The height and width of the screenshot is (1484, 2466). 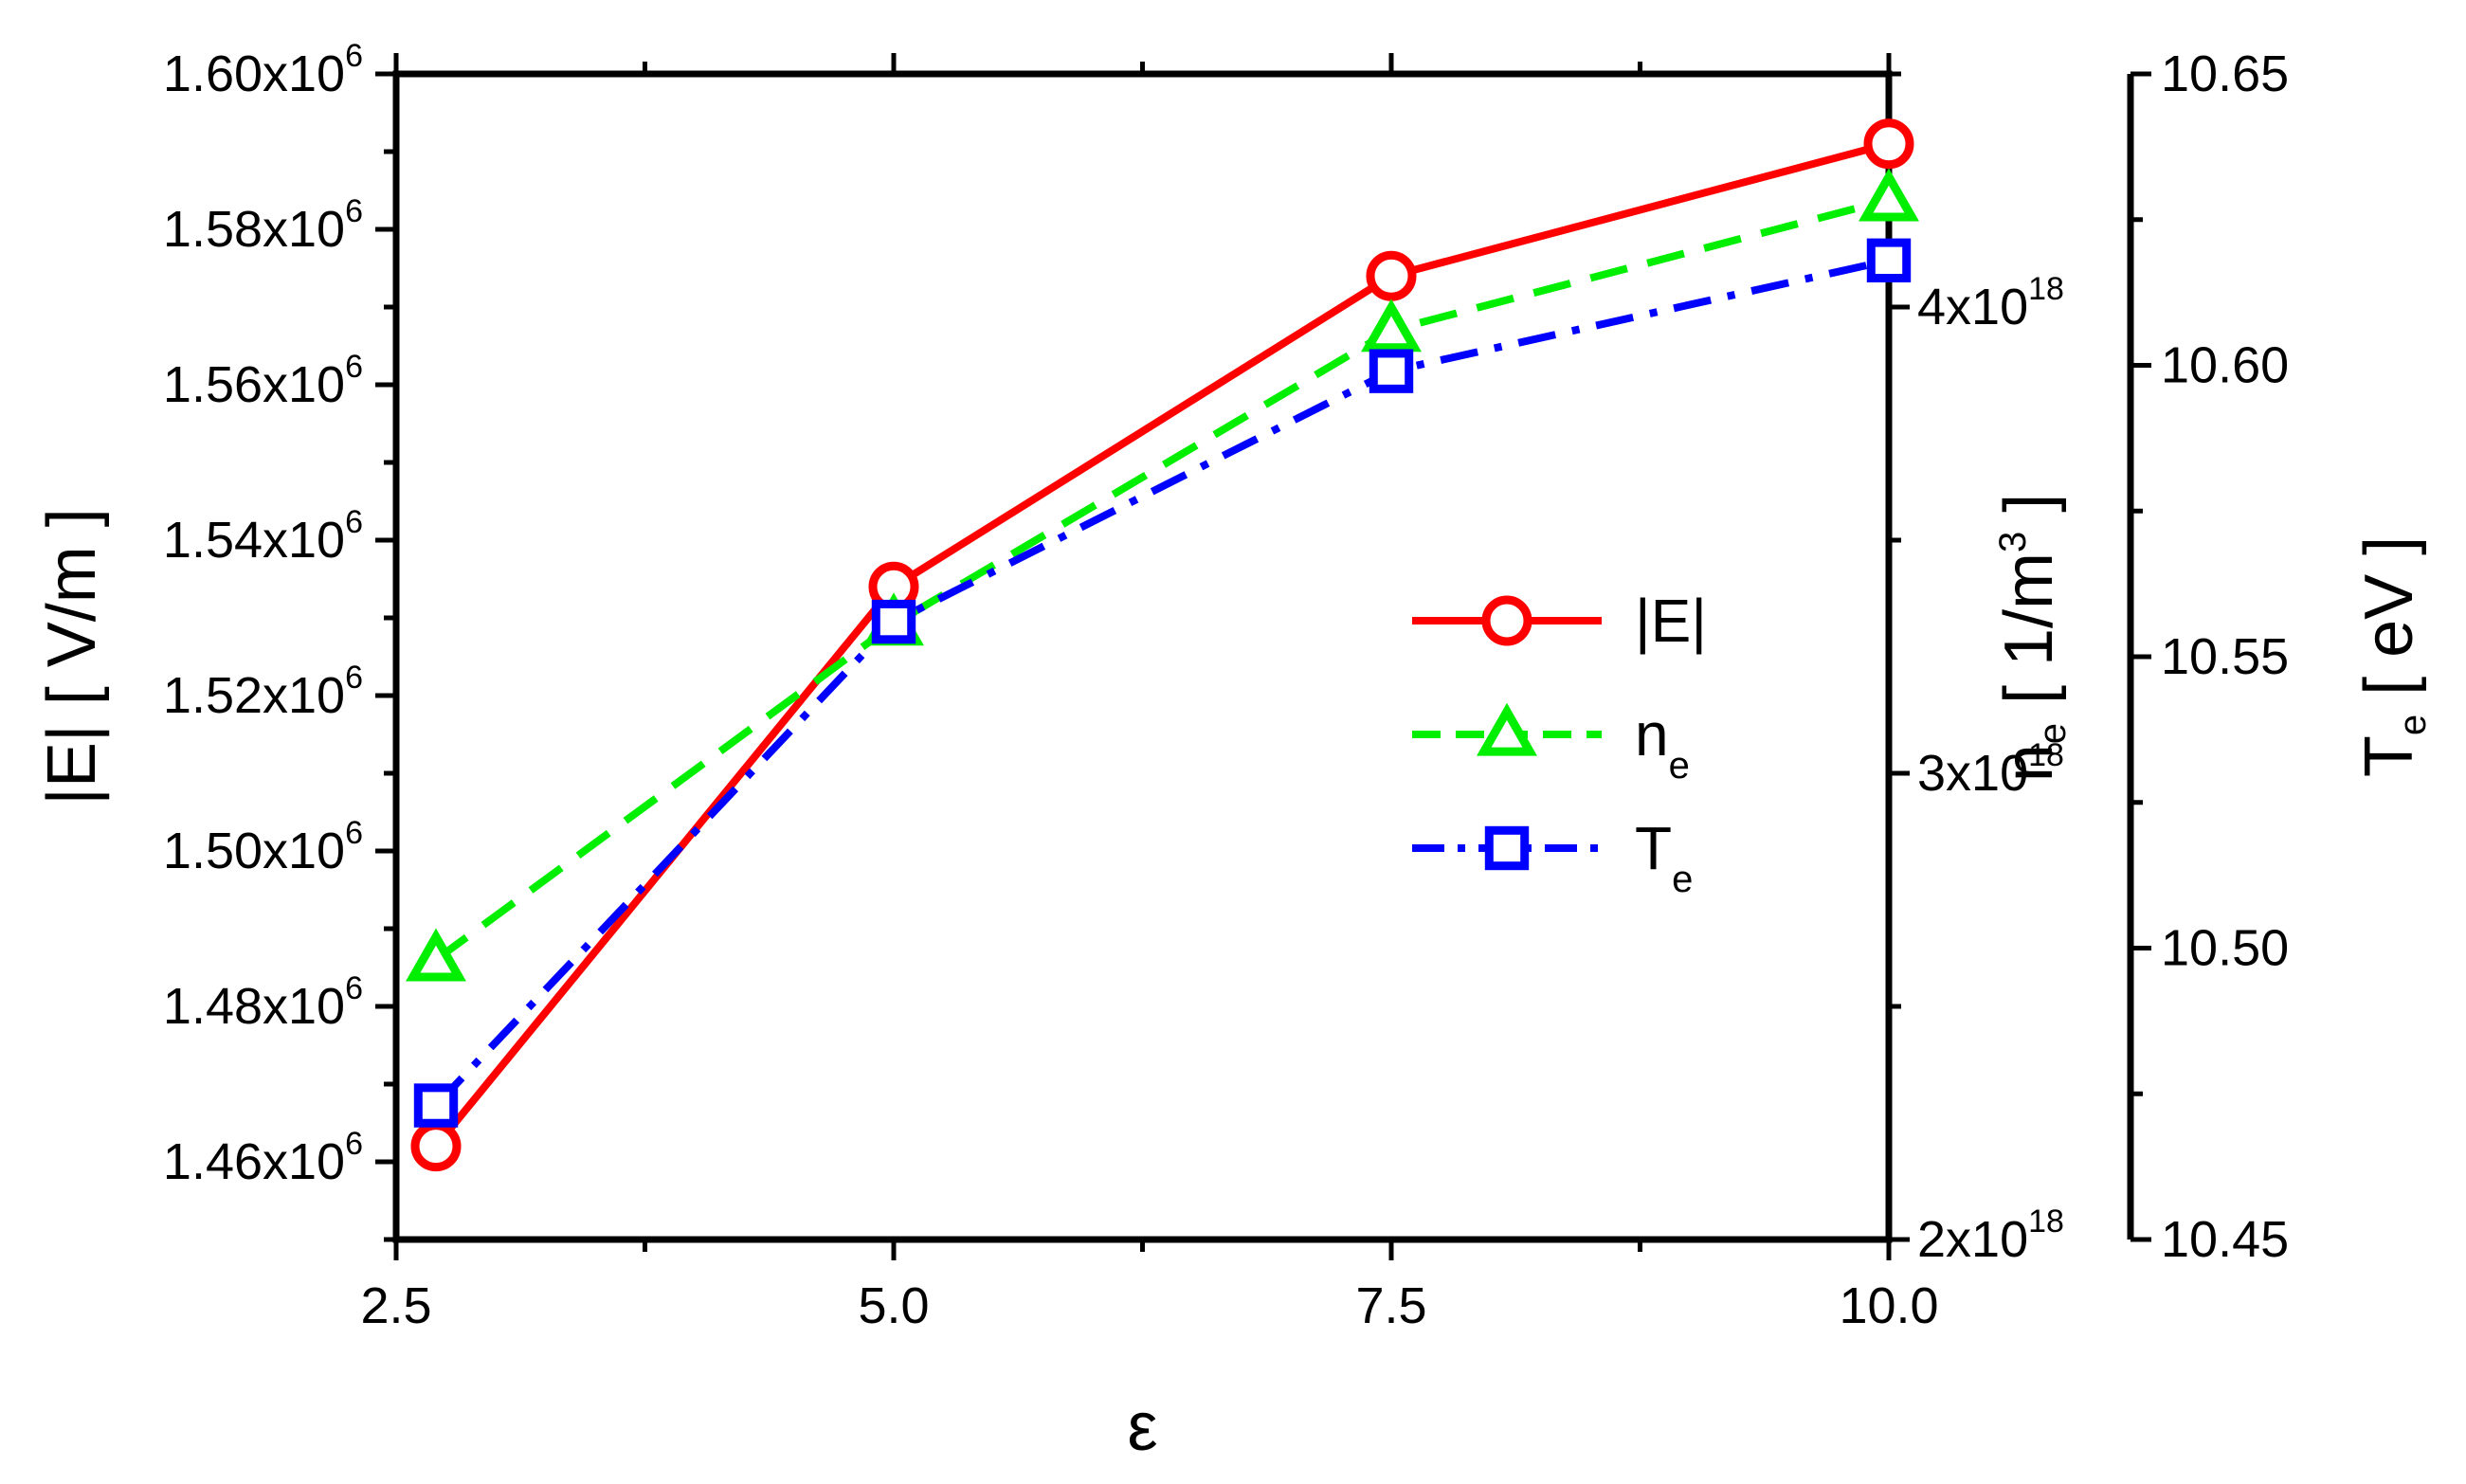 I want to click on legend-entry-1: ne, so click(x=1551, y=743).